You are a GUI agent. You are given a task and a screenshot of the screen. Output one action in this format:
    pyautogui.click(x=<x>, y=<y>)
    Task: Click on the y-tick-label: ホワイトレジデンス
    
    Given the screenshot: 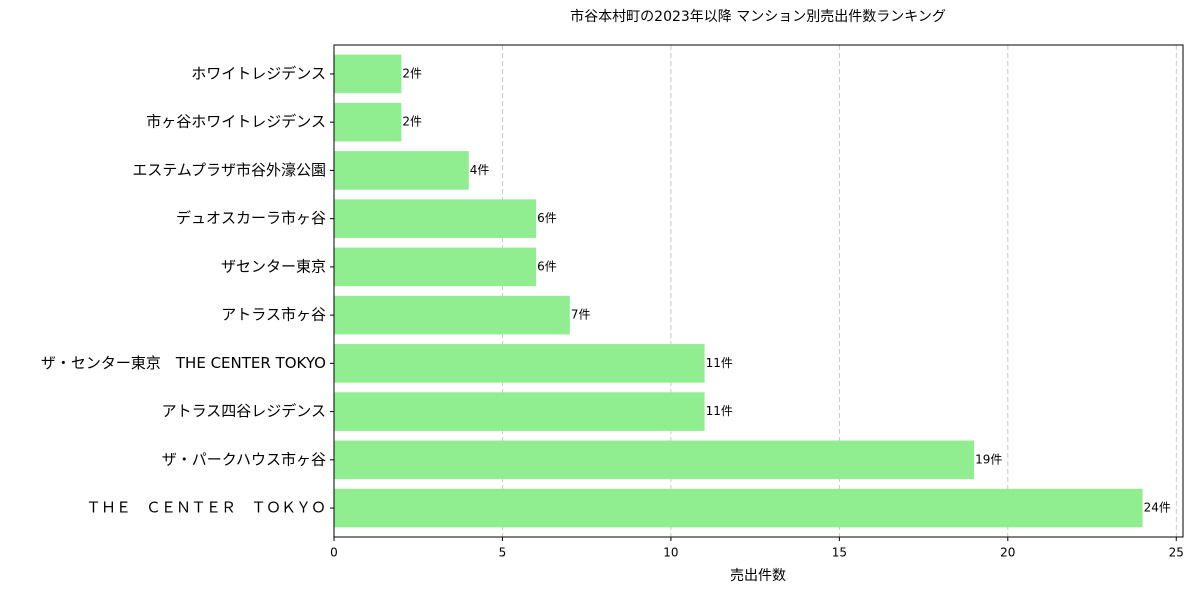 What is the action you would take?
    pyautogui.click(x=258, y=73)
    